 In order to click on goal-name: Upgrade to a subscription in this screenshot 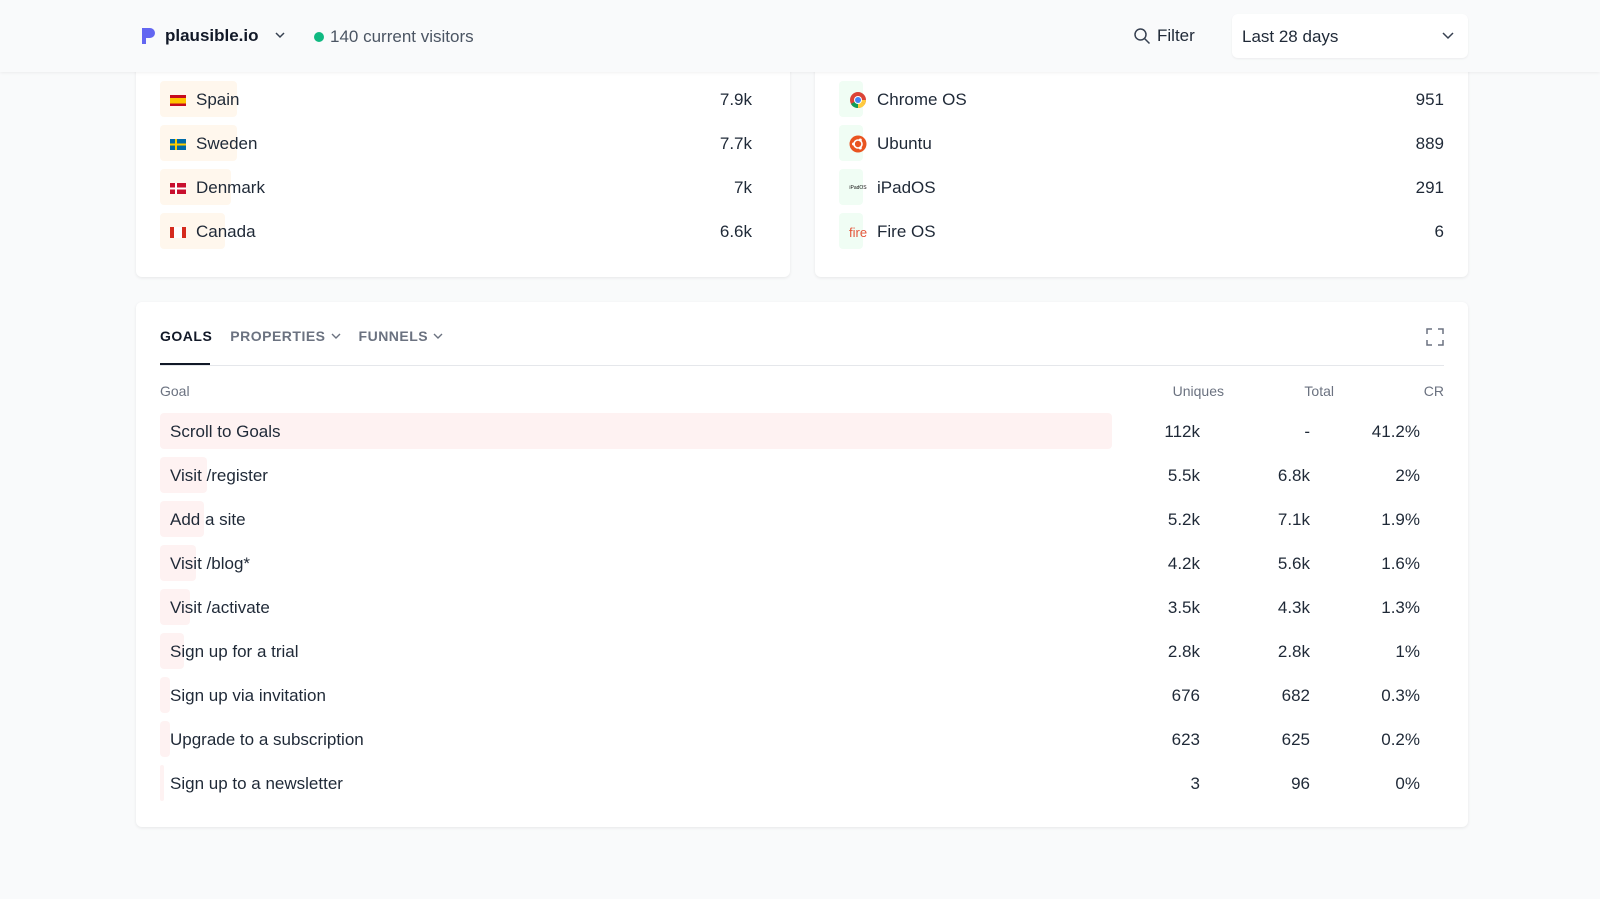, I will do `click(267, 739)`.